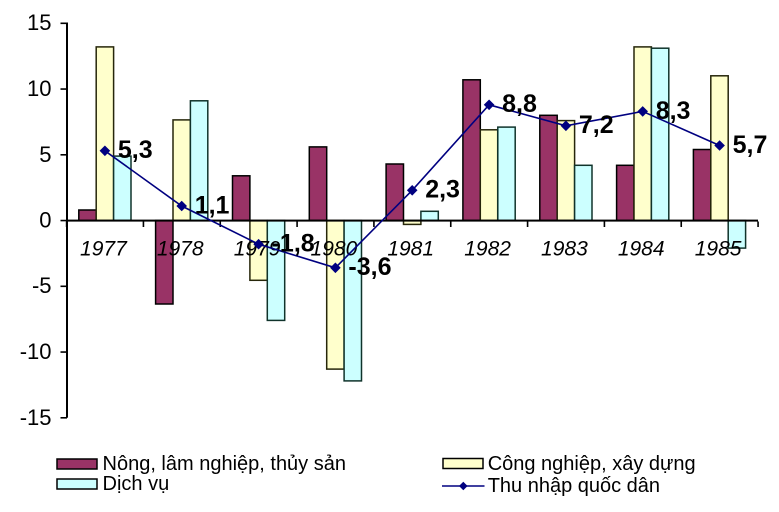  Describe the element at coordinates (410, 249) in the screenshot. I see `svg-text: 1981` at that location.